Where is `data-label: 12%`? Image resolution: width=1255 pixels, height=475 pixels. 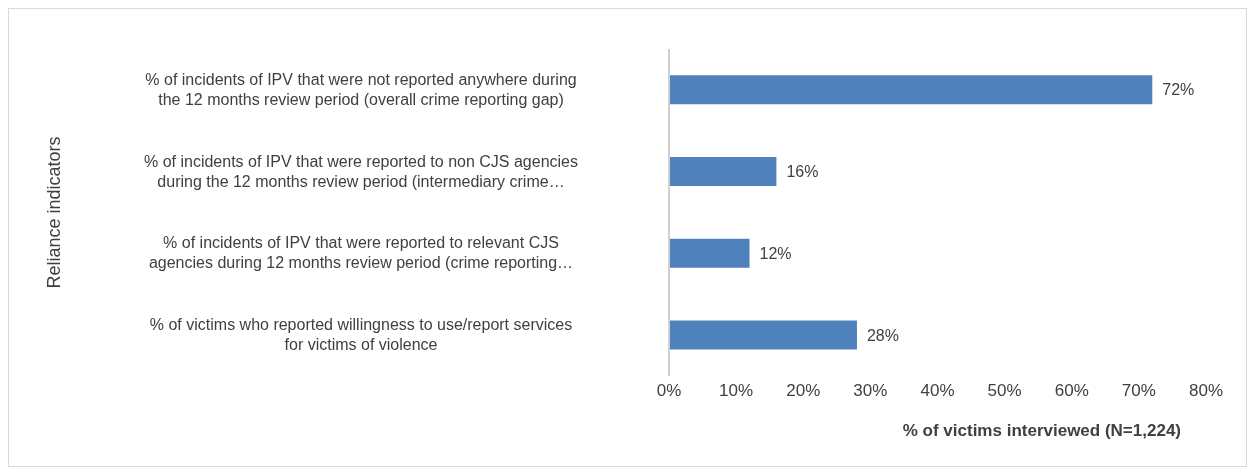 data-label: 12% is located at coordinates (775, 253).